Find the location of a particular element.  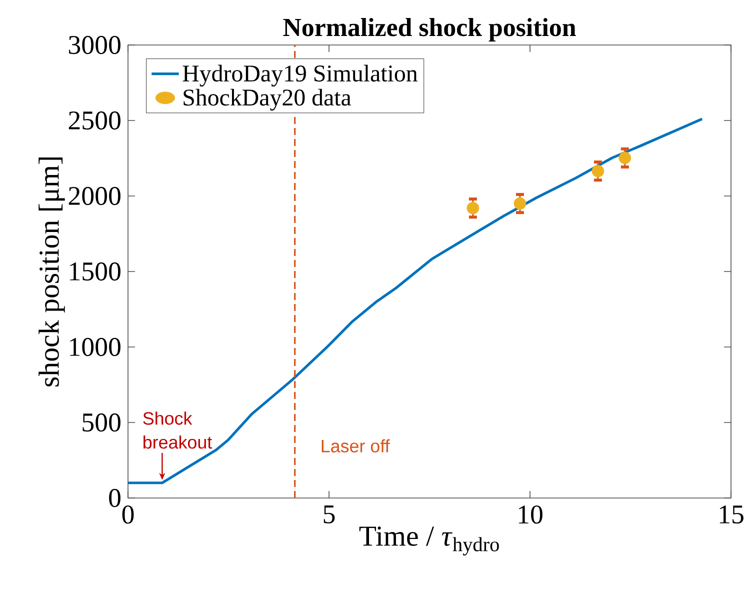

legend-label: ShockDay20 data is located at coordinates (268, 99).